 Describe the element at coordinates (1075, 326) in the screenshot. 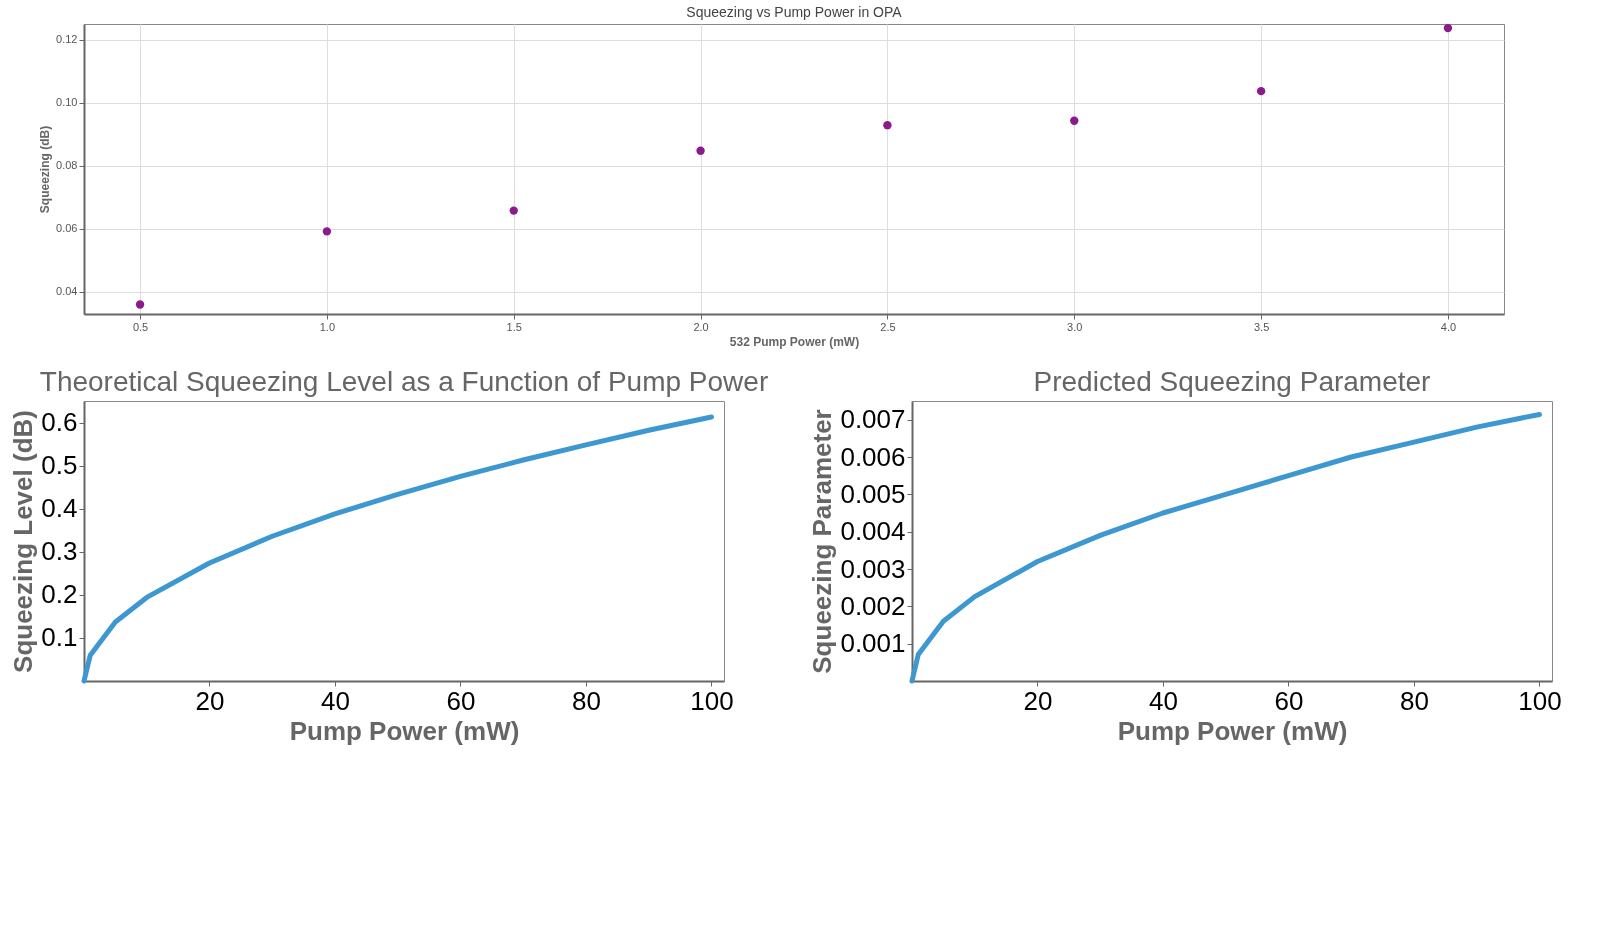

I see `x-tick-label: 3.0` at that location.